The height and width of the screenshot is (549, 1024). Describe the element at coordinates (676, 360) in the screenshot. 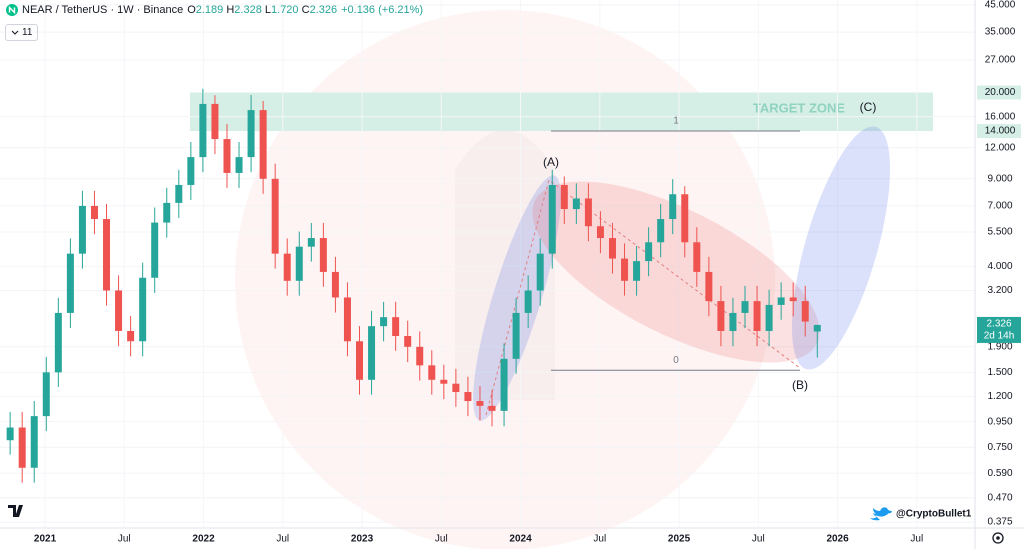

I see `fib-label: 0` at that location.